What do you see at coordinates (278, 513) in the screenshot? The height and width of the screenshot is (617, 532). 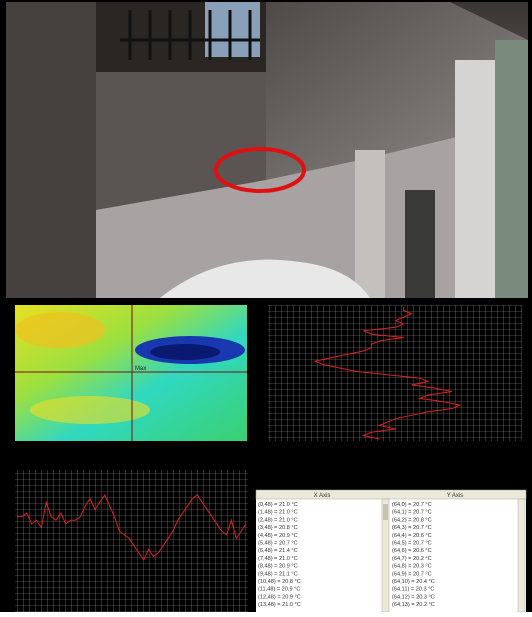 I see `table-cell: (1,48) = 21.0 °C` at bounding box center [278, 513].